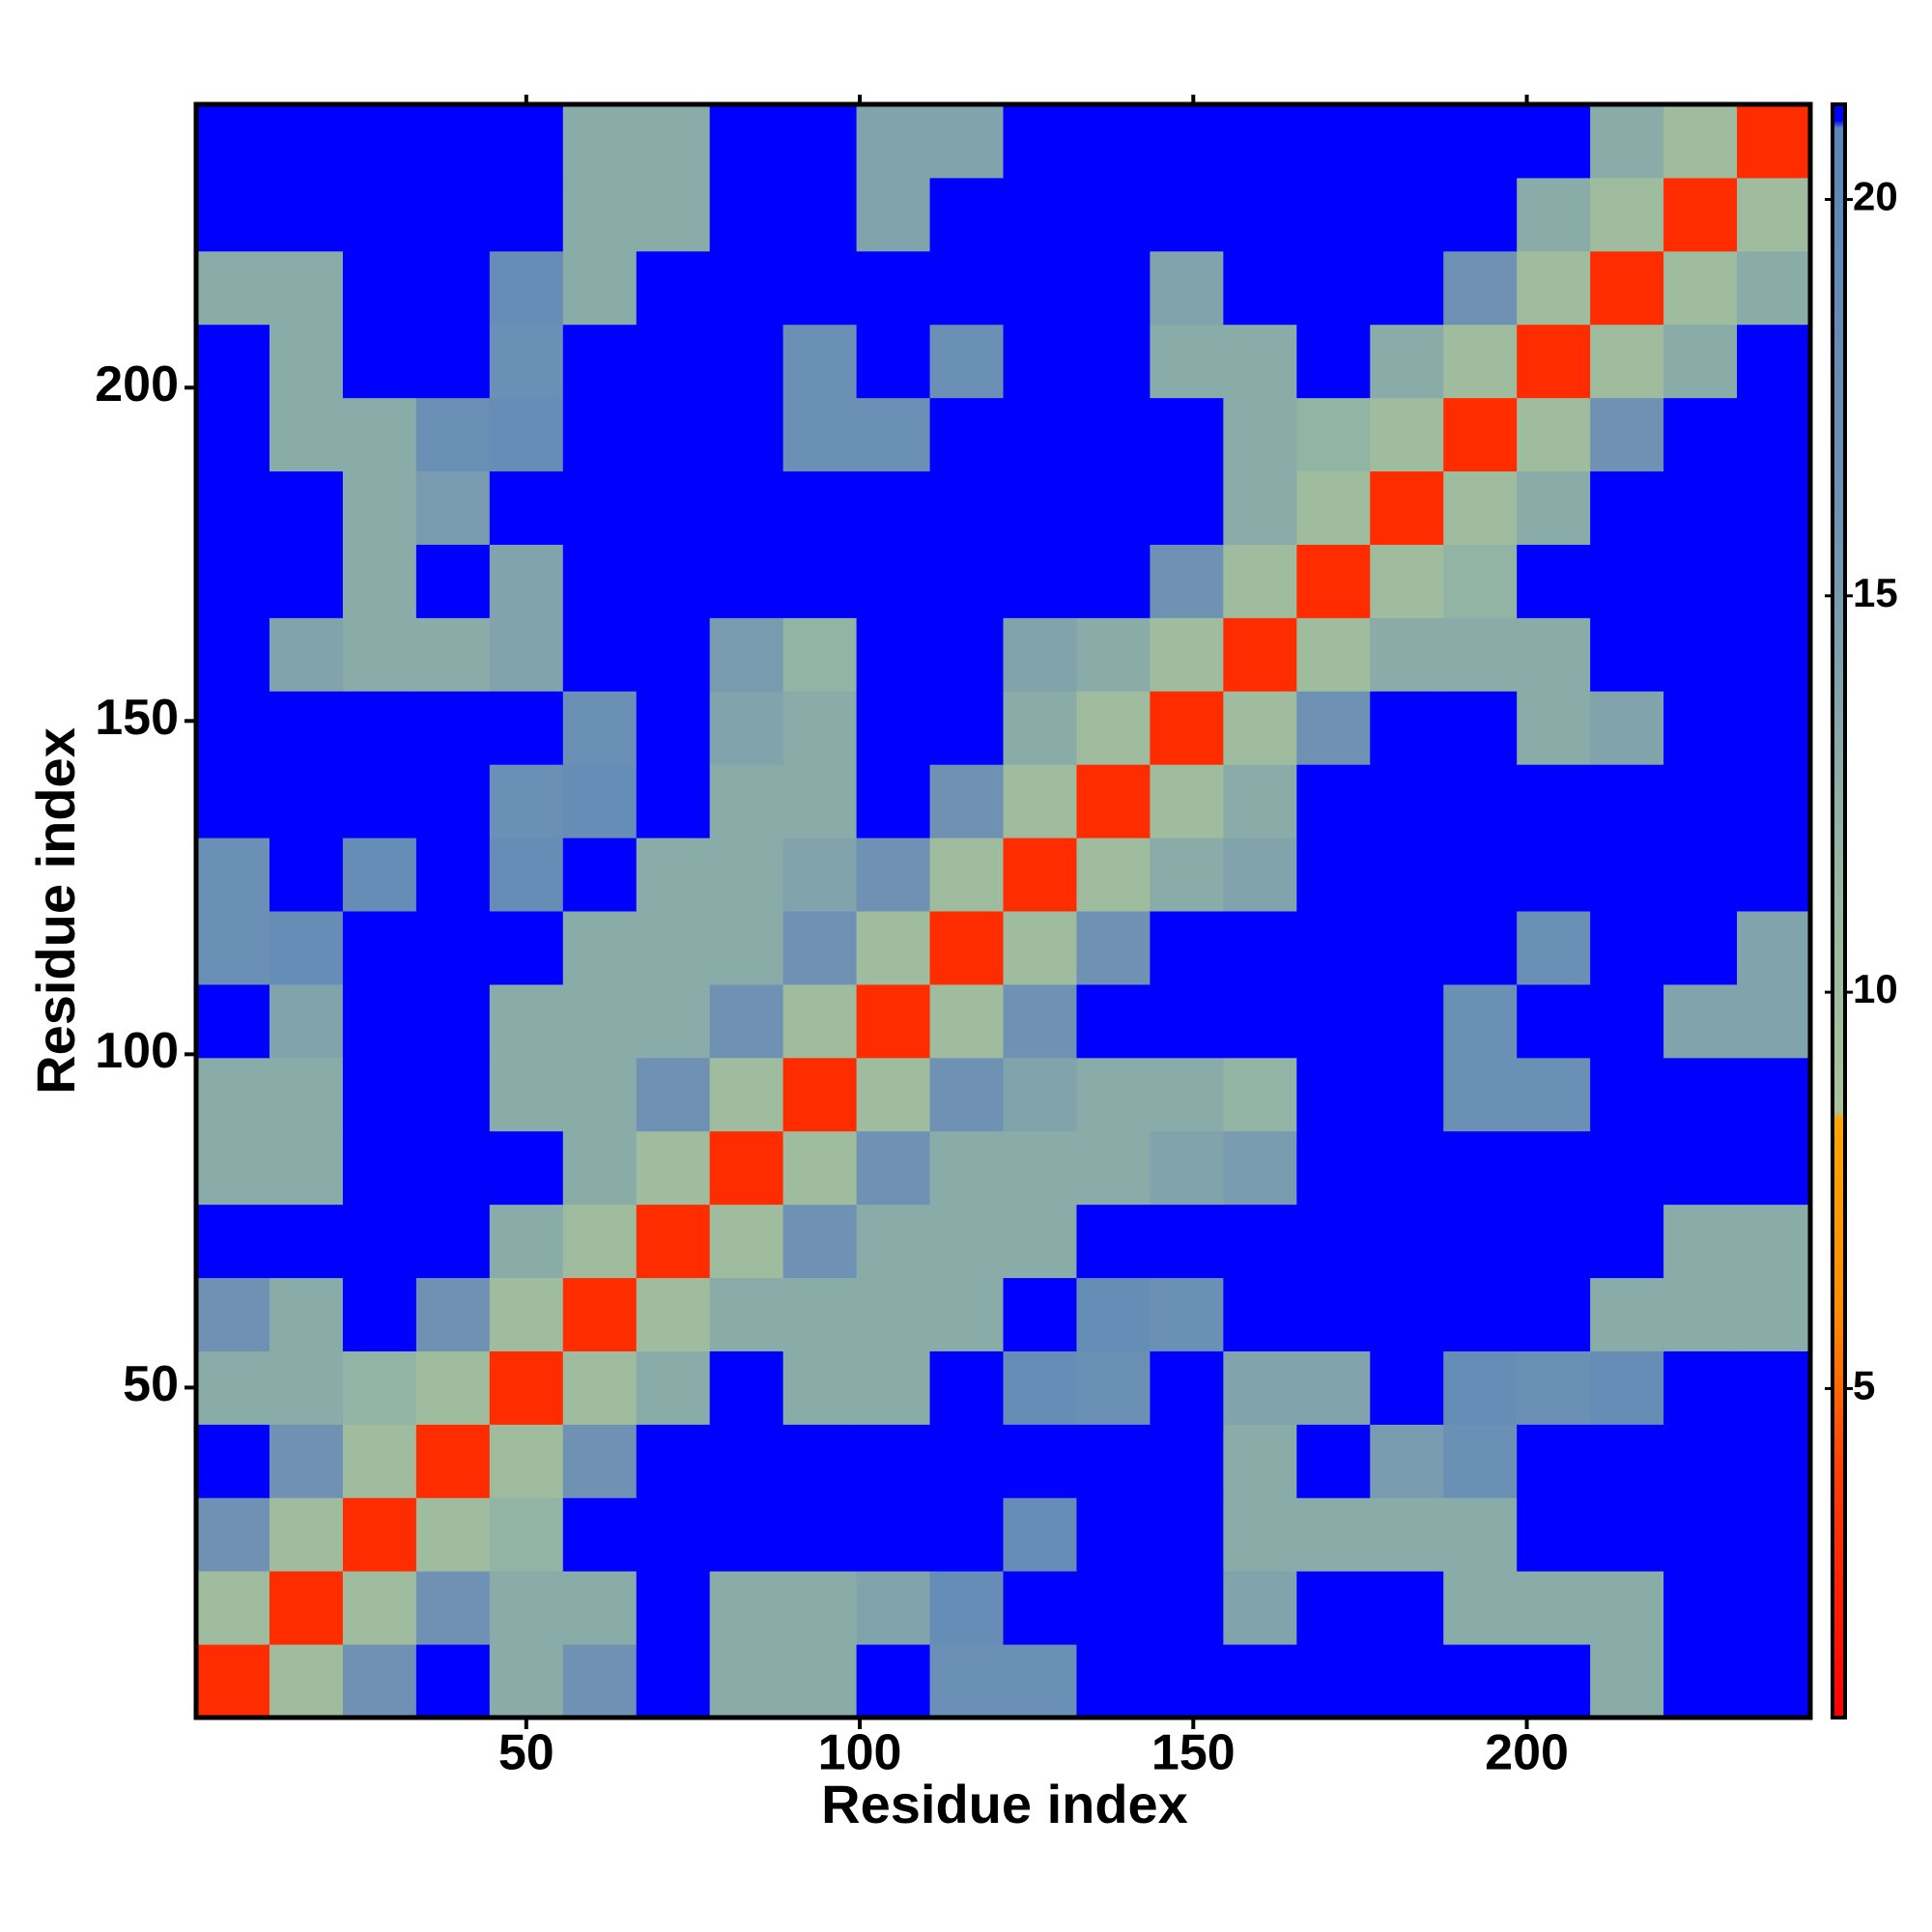 Image resolution: width=1932 pixels, height=1932 pixels. What do you see at coordinates (137, 1051) in the screenshot?
I see `y-tick-label: 100` at bounding box center [137, 1051].